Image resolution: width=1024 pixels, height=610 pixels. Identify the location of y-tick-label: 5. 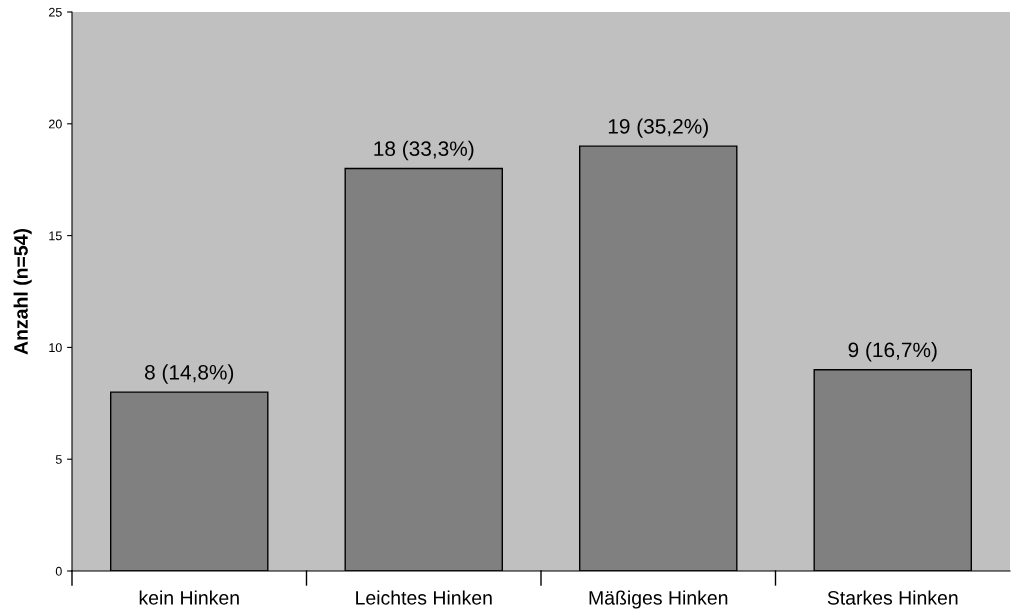
(58, 459).